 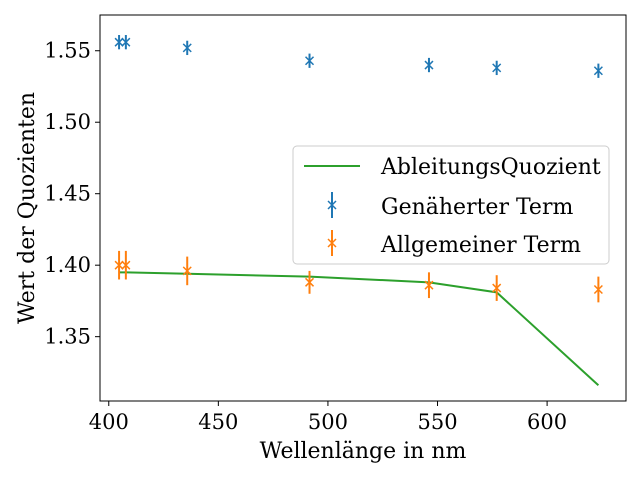 I want to click on legend-handle-allgemeiner-term, so click(x=332, y=243).